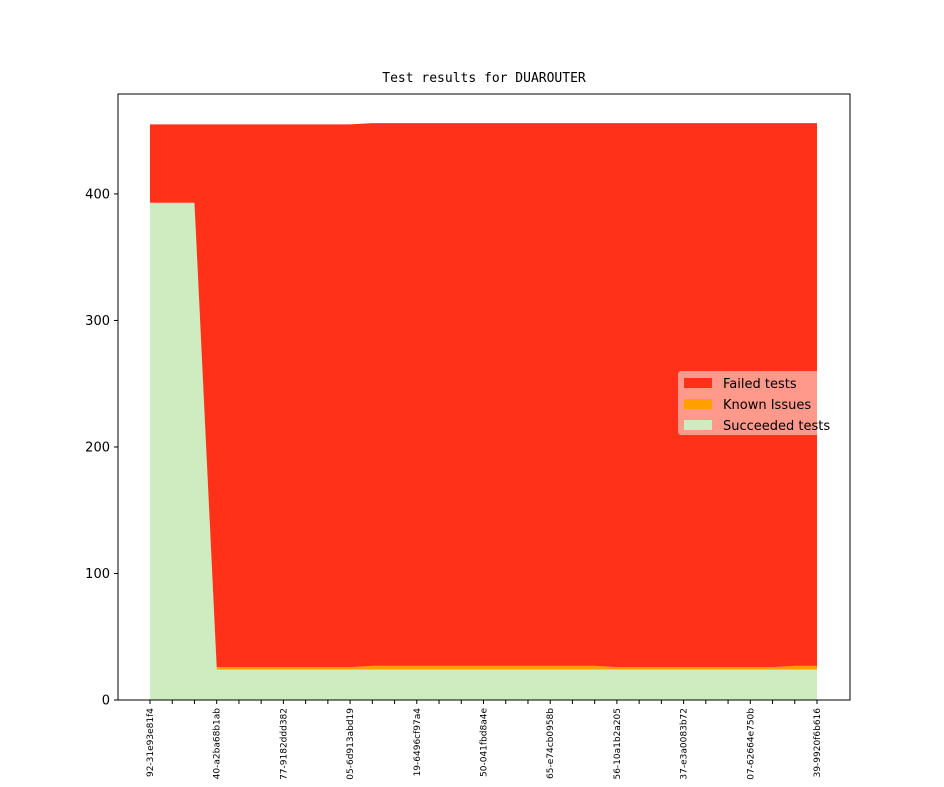 The height and width of the screenshot is (787, 944). Describe the element at coordinates (284, 744) in the screenshot. I see `x-tick-label: 77-9182ddd382` at that location.